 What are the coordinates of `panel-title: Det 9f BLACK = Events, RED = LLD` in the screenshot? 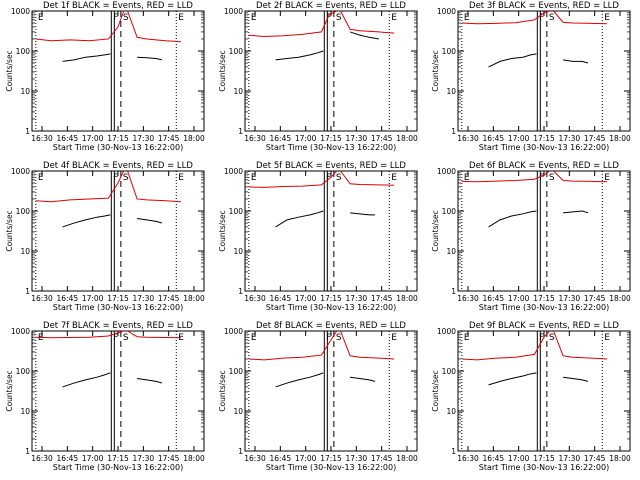 It's located at (544, 326).